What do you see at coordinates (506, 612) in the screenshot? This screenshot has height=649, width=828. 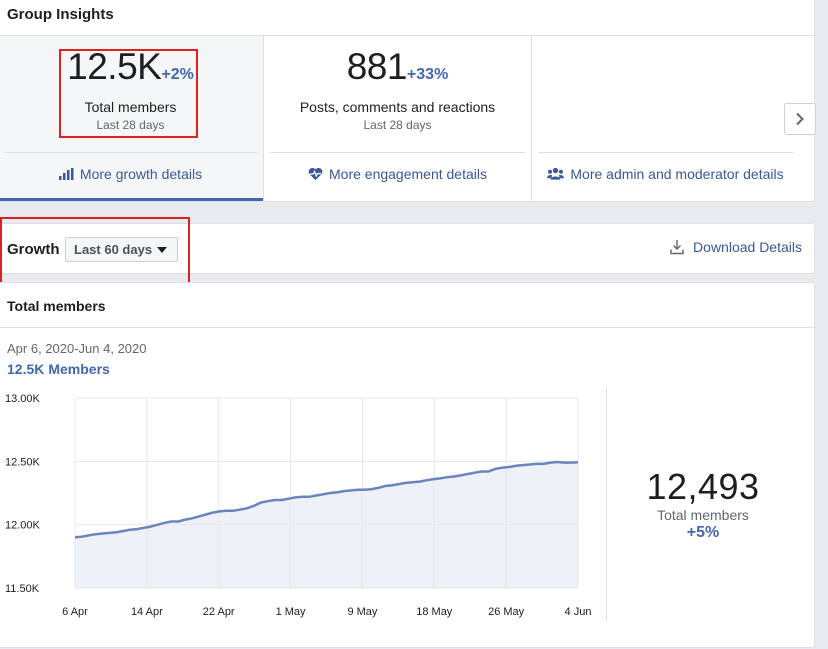 I see `x-tick-label: 26 May` at bounding box center [506, 612].